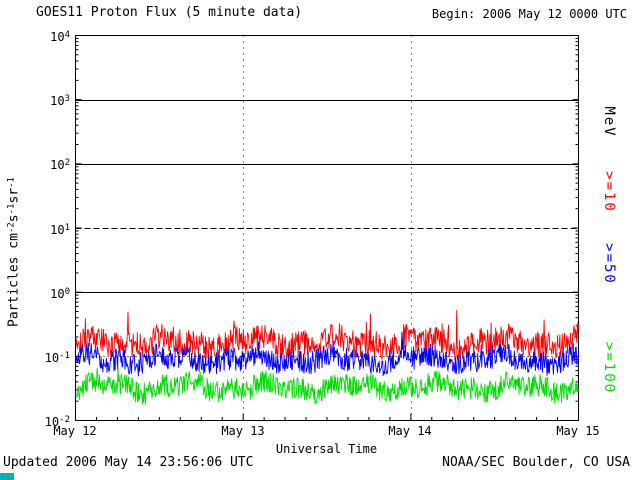 Image resolution: width=640 pixels, height=480 pixels. What do you see at coordinates (609, 368) in the screenshot?
I see `channel-label-ge-100: >=100` at bounding box center [609, 368].